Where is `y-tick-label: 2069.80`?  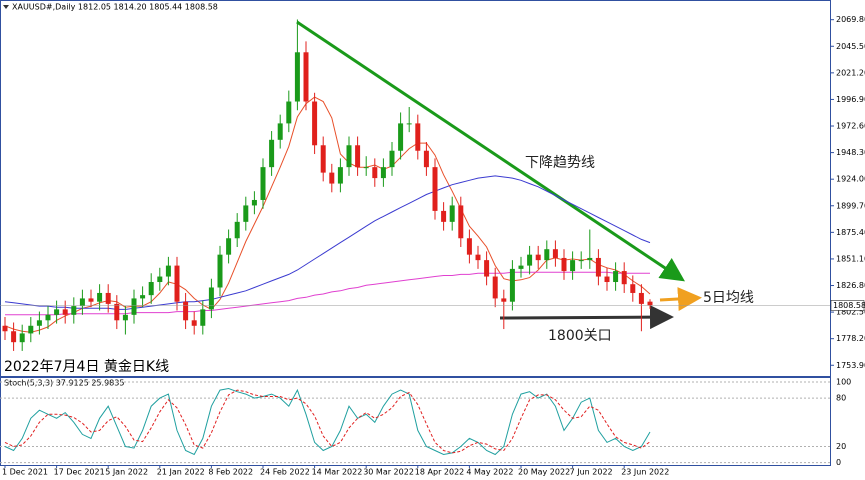 y-tick-label: 2069.80 is located at coordinates (850, 19).